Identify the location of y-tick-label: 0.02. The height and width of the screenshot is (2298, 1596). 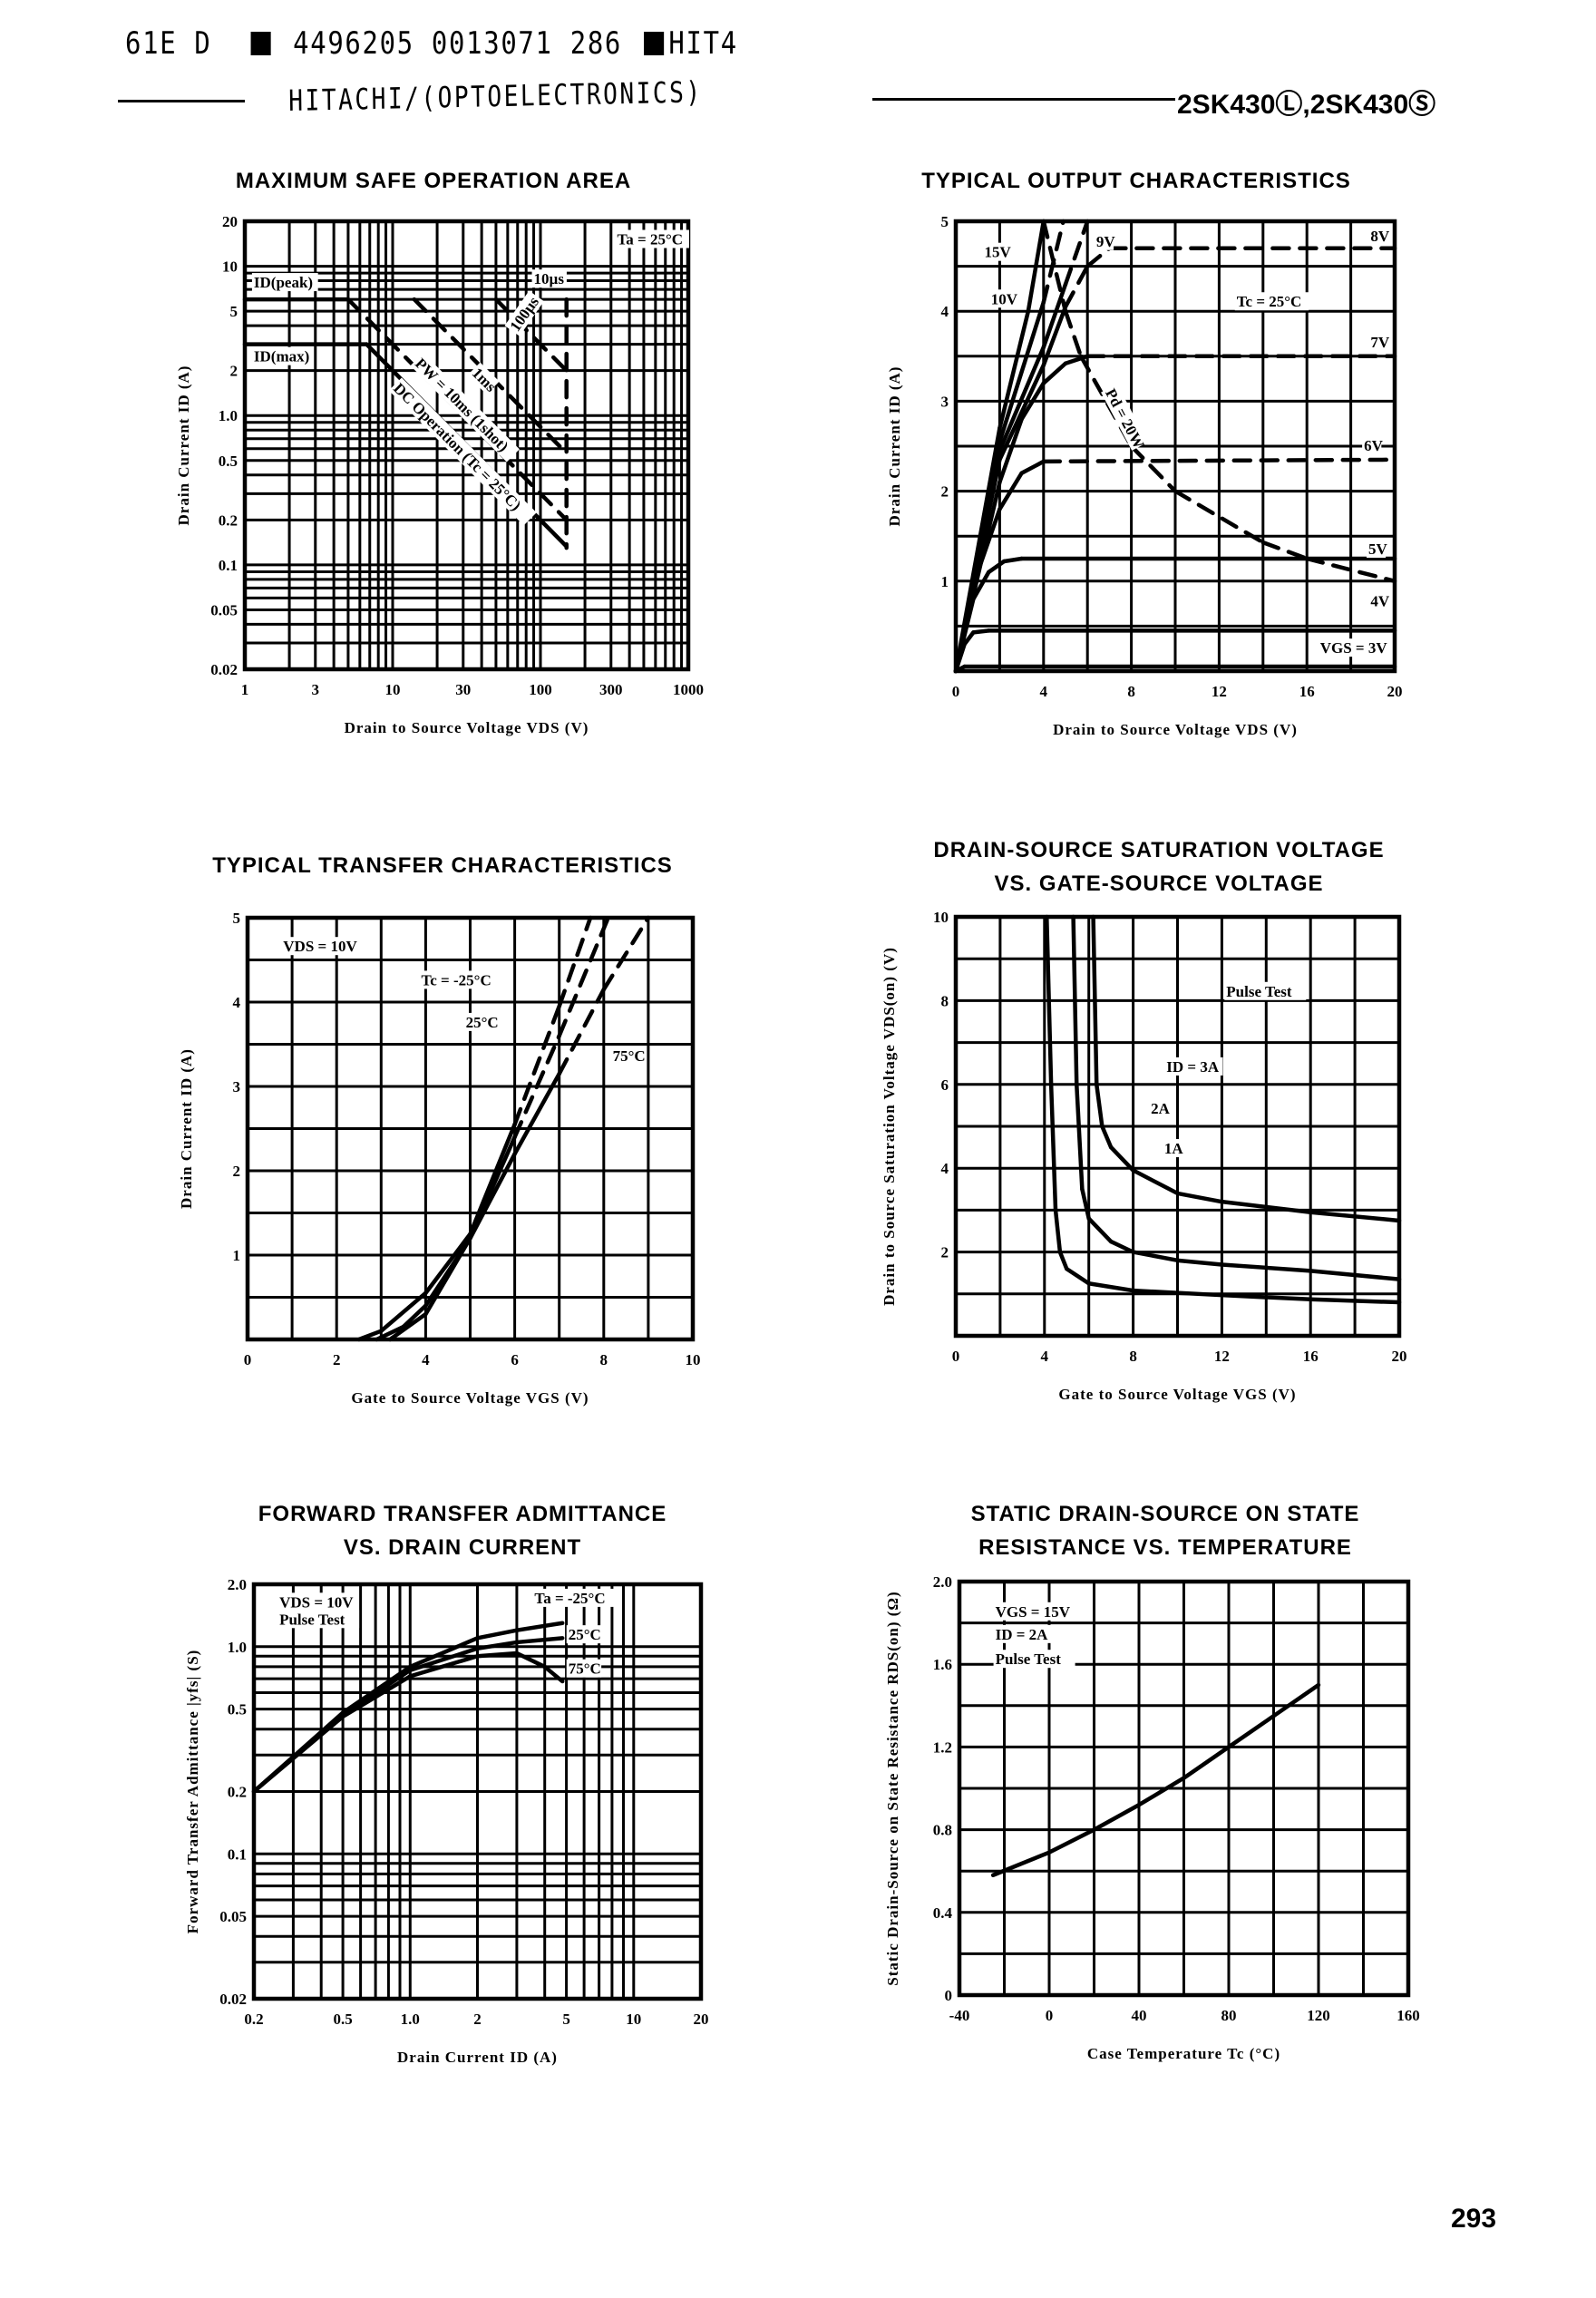
(224, 669).